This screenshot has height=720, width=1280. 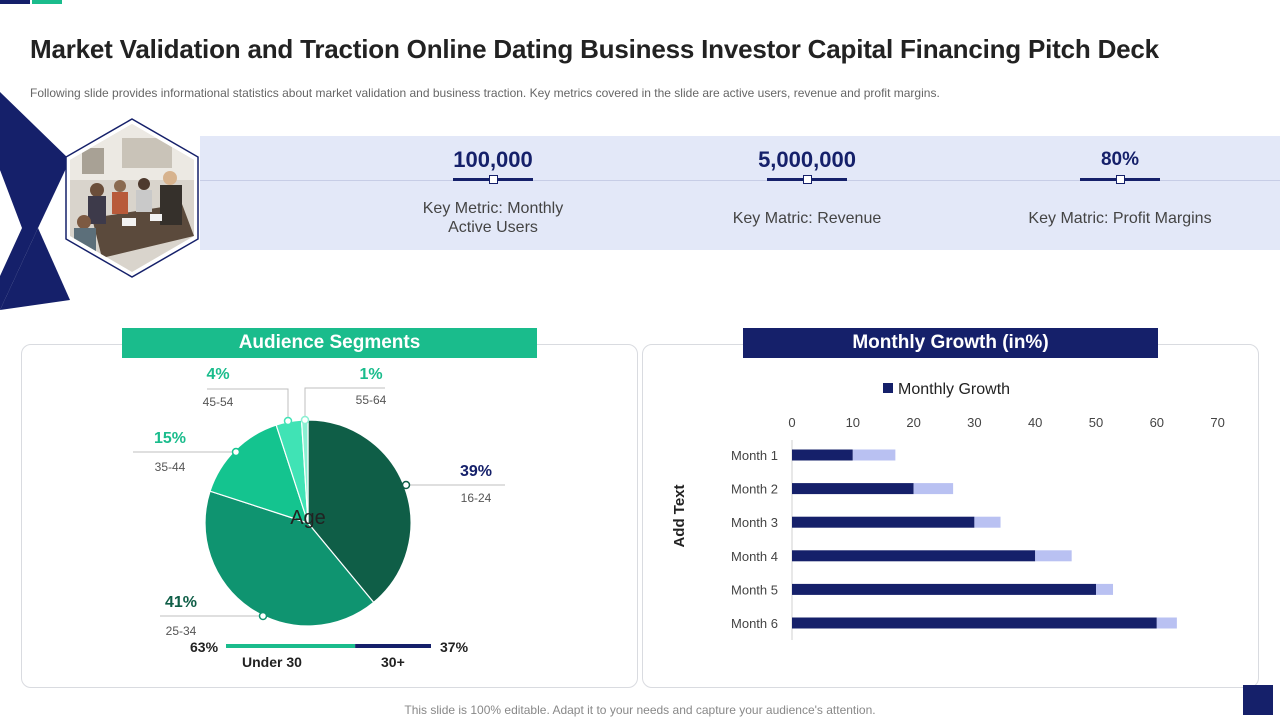 What do you see at coordinates (888, 388) in the screenshot?
I see `legend-swatch` at bounding box center [888, 388].